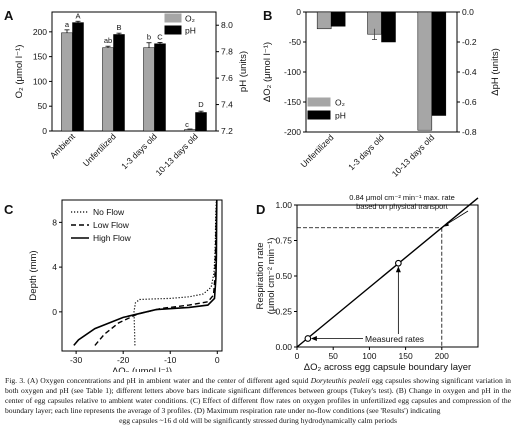  I want to click on legend-label: High Flow, so click(112, 238).